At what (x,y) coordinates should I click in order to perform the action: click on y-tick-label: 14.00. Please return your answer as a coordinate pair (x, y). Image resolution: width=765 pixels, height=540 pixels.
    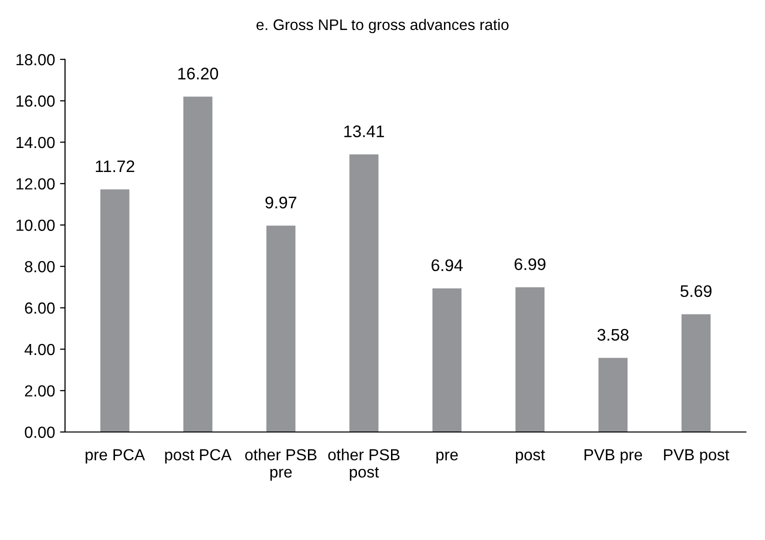
    Looking at the image, I should click on (35, 142).